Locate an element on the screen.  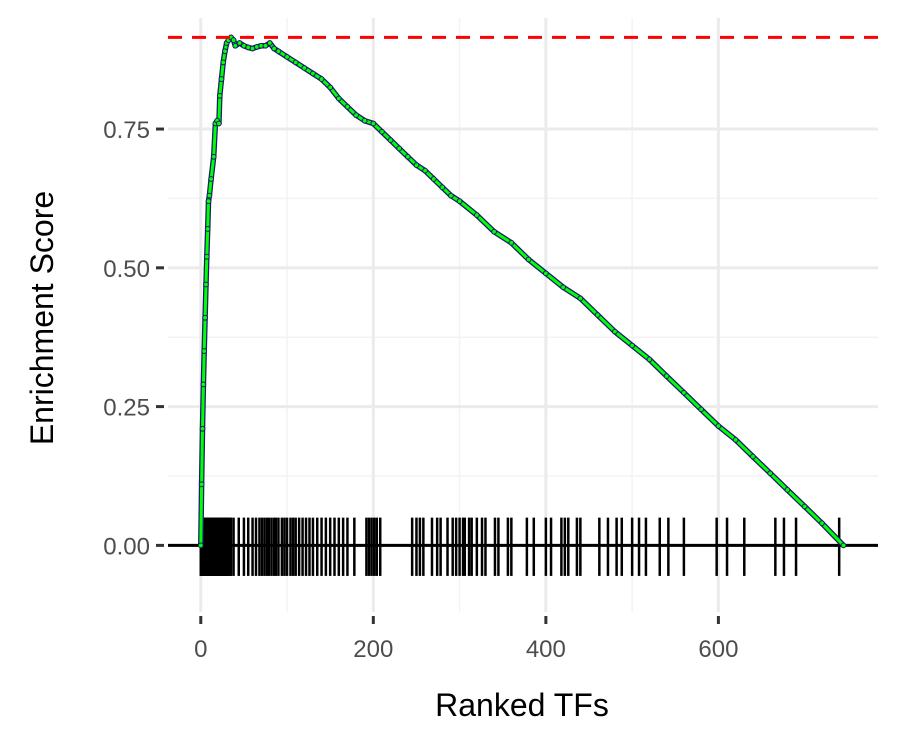
y-tick-label: 0.75 is located at coordinates (126, 130).